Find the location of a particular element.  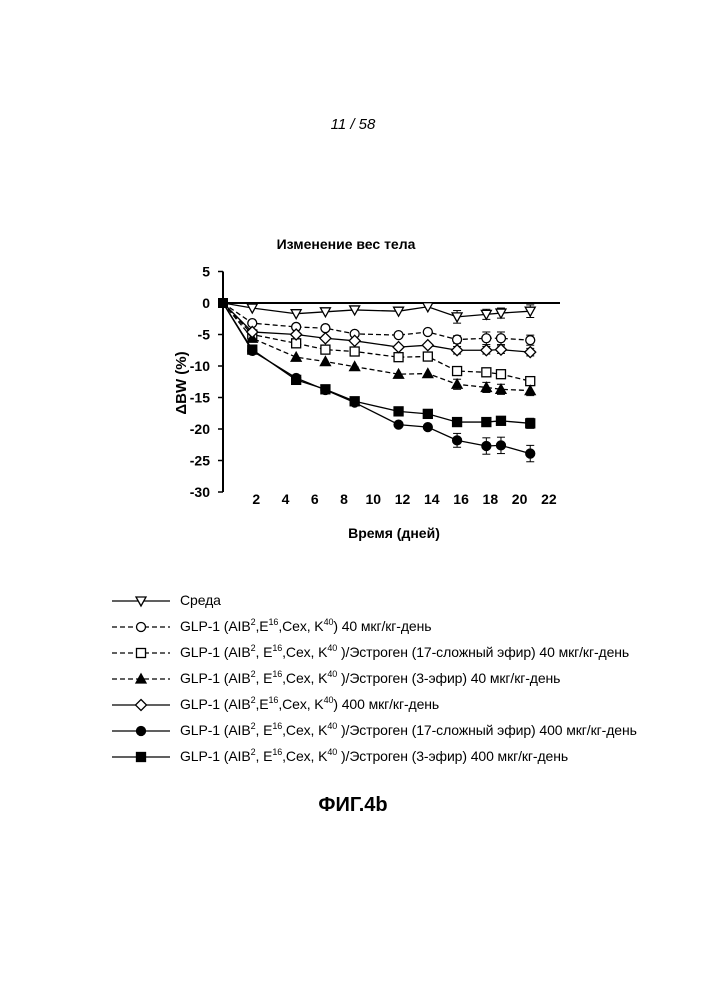

x-tick-label: 12 is located at coordinates (403, 499).